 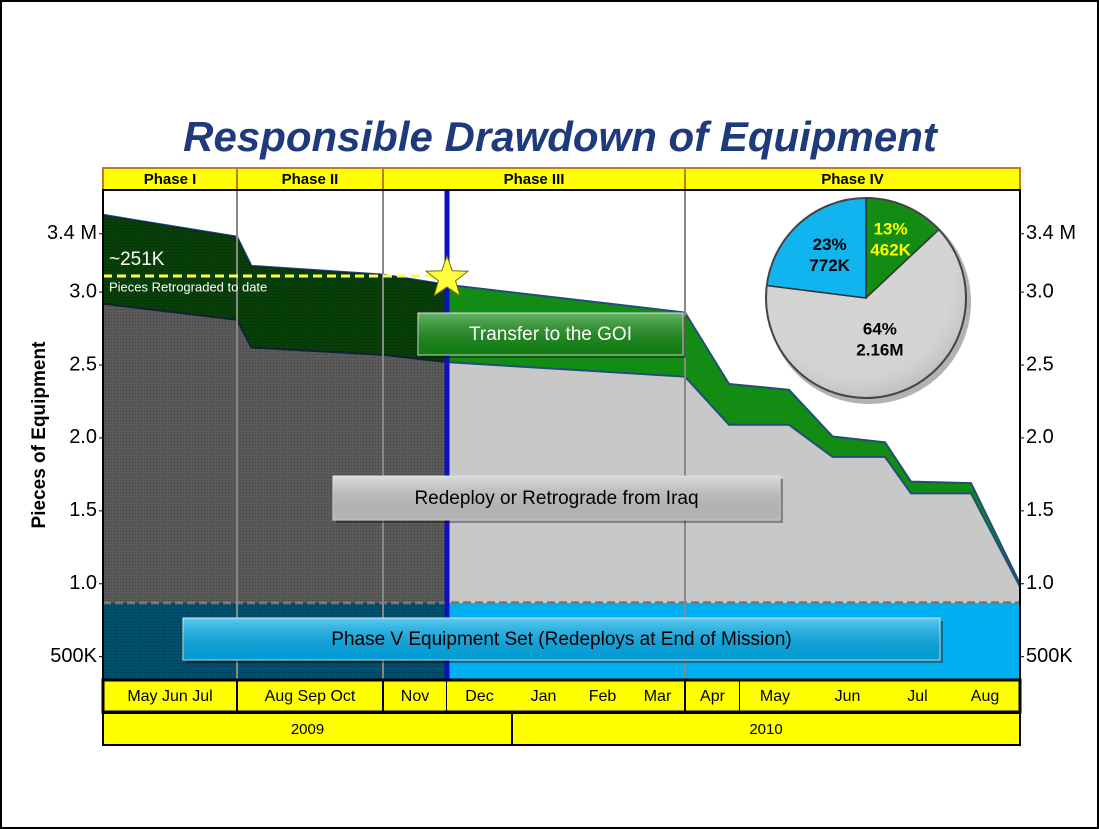 I want to click on month-label: Jun, so click(x=848, y=696).